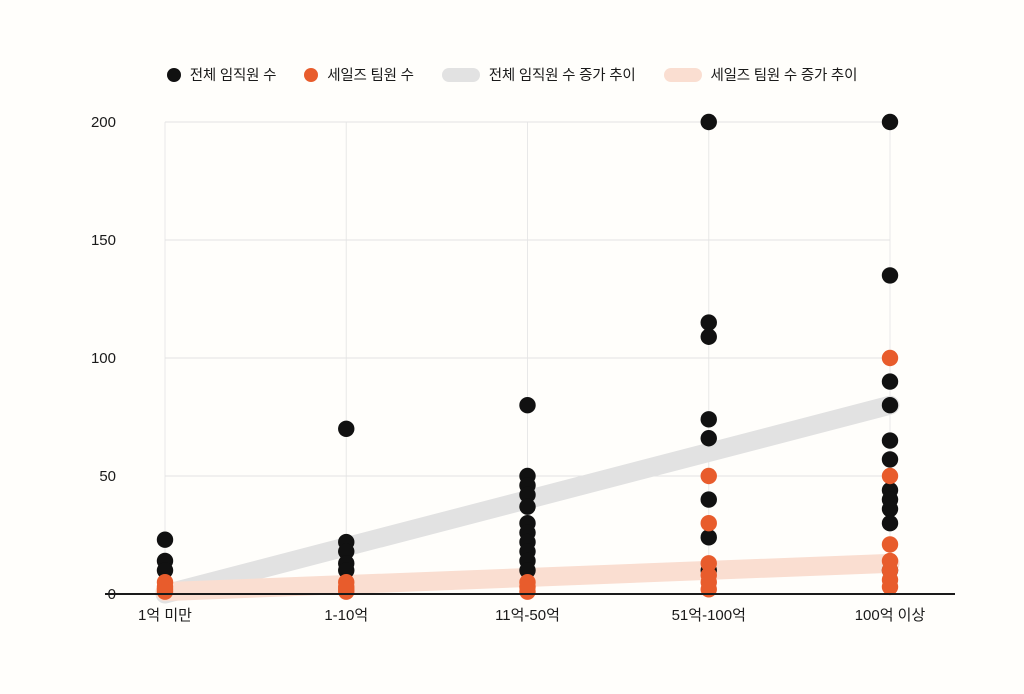 The height and width of the screenshot is (694, 1024). What do you see at coordinates (103, 240) in the screenshot?
I see `y-tick-label: 150` at bounding box center [103, 240].